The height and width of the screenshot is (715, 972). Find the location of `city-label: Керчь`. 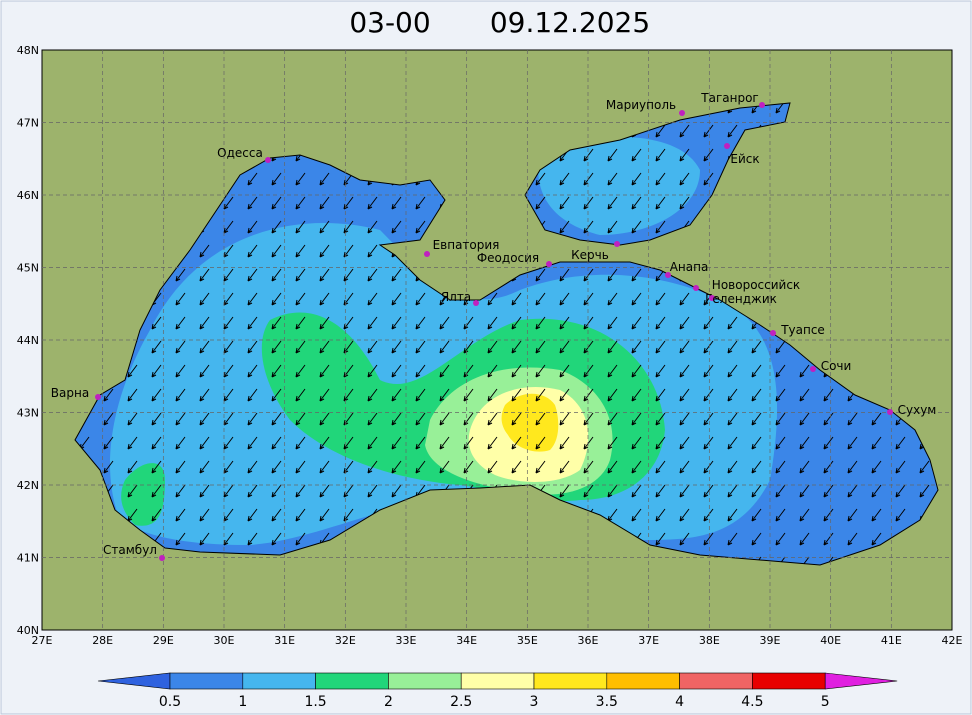

city-label: Керчь is located at coordinates (590, 255).